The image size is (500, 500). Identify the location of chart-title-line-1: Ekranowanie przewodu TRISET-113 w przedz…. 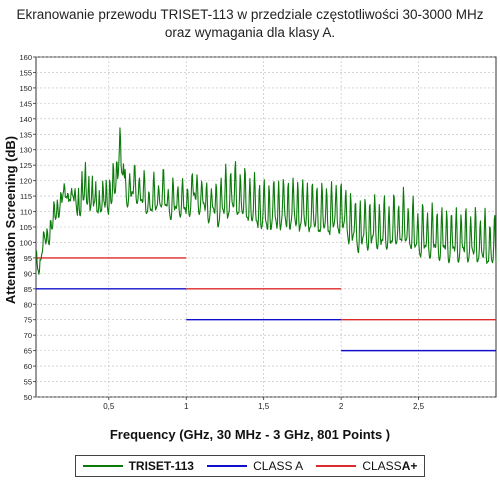
(250, 14).